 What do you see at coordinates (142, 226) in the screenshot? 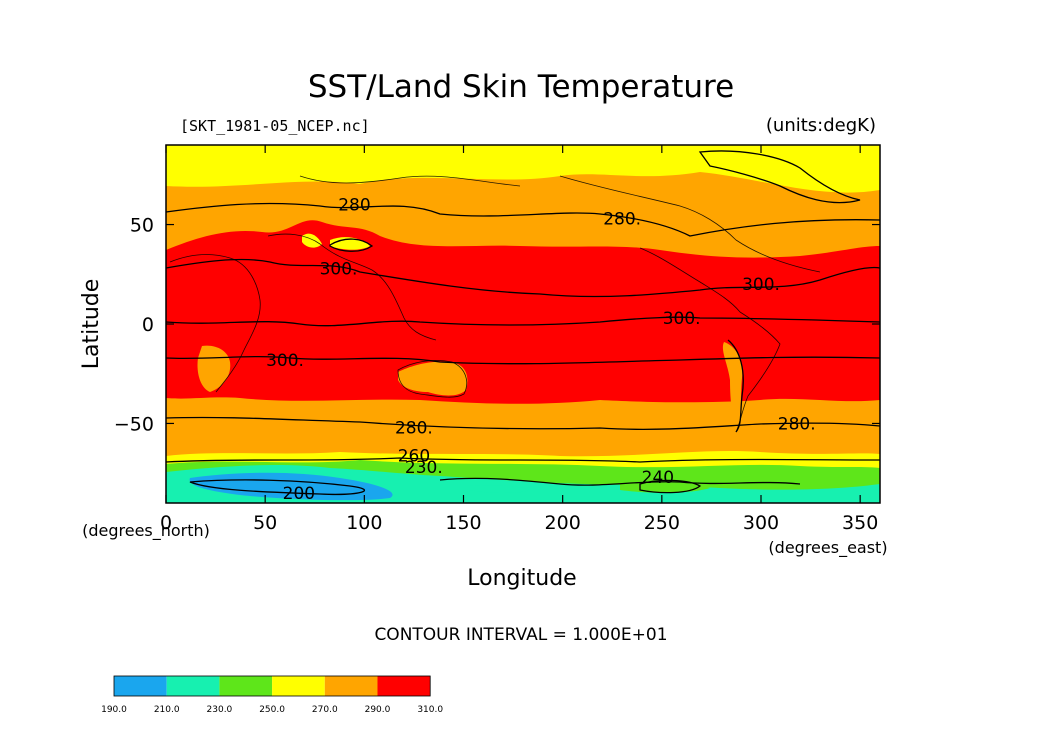
I see `y-tick-label: 50` at bounding box center [142, 226].